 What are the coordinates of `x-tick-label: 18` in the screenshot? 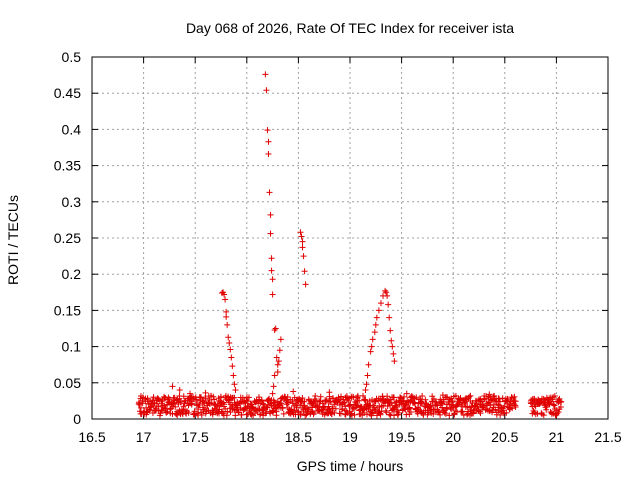 It's located at (247, 437).